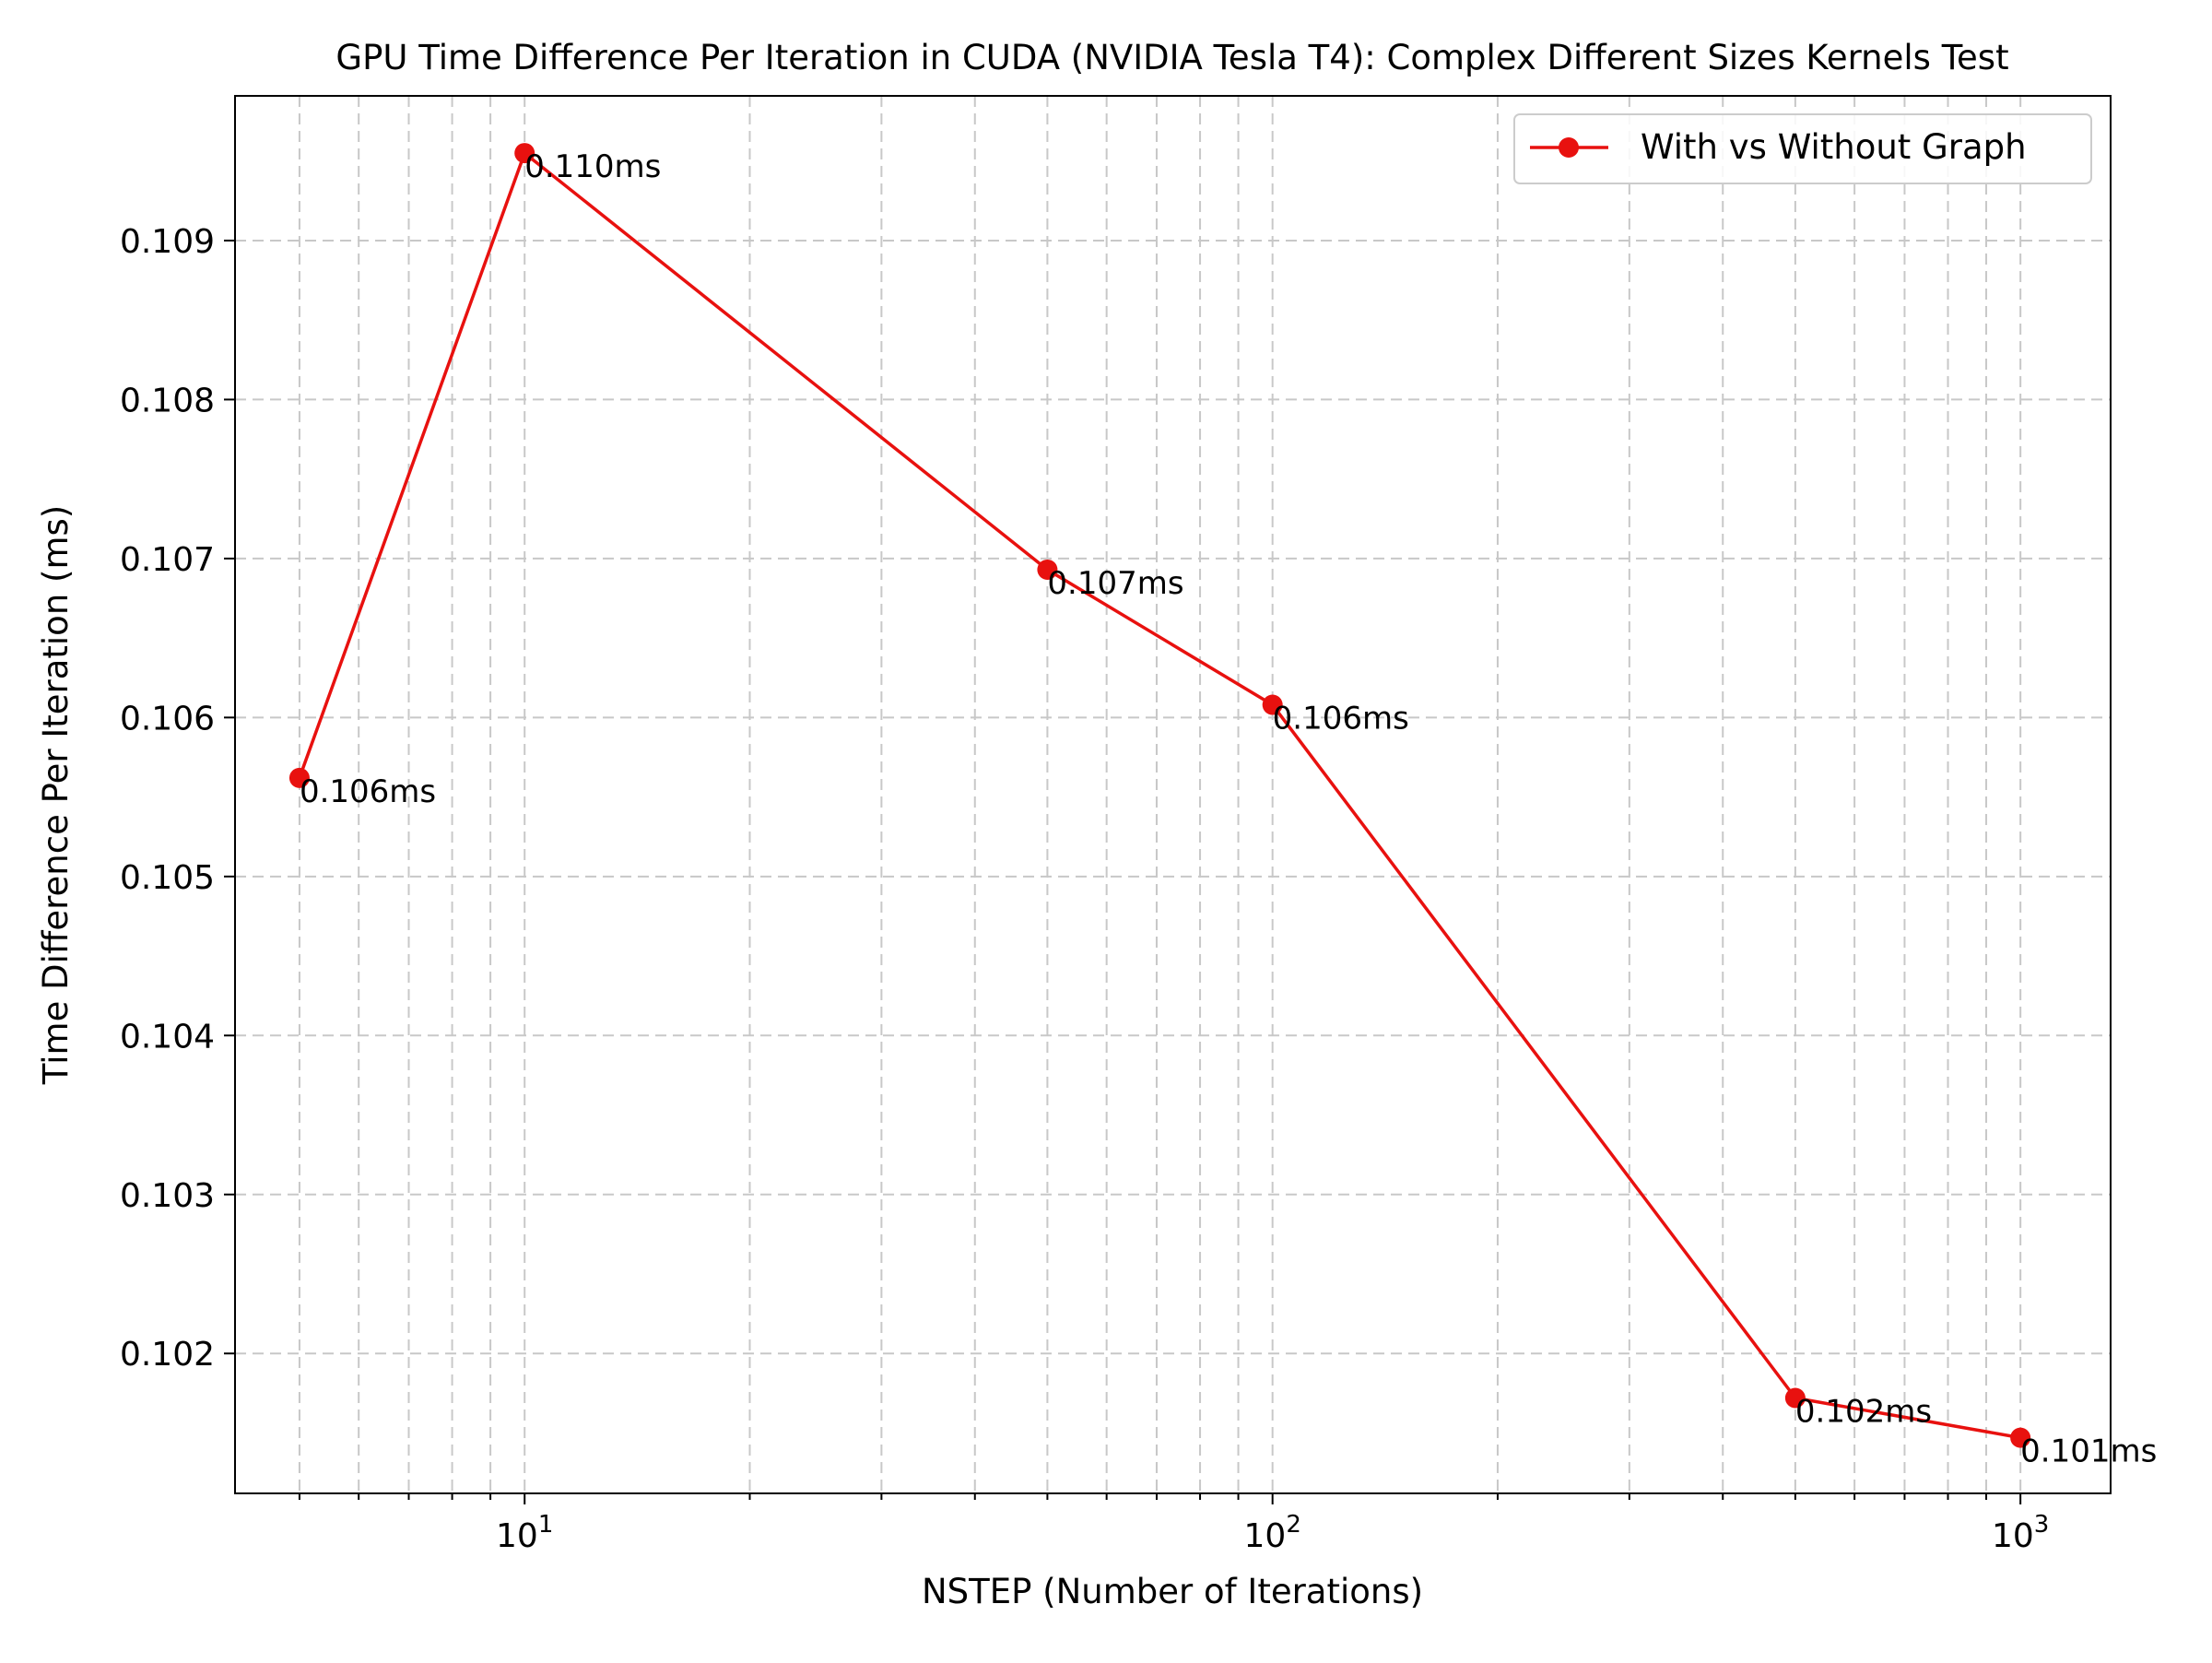 The image size is (2212, 1663). Describe the element at coordinates (167, 400) in the screenshot. I see `y-tick-label: 0.108` at that location.